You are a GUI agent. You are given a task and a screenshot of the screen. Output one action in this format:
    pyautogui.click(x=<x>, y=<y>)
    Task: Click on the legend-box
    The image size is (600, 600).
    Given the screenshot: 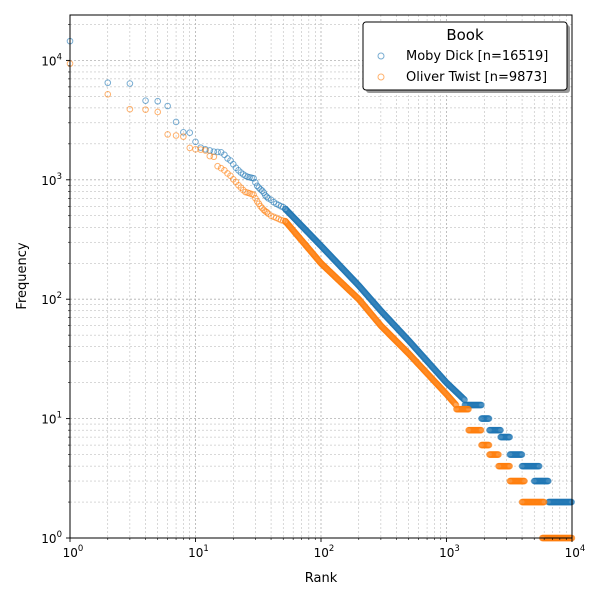 What is the action you would take?
    pyautogui.click(x=465, y=56)
    